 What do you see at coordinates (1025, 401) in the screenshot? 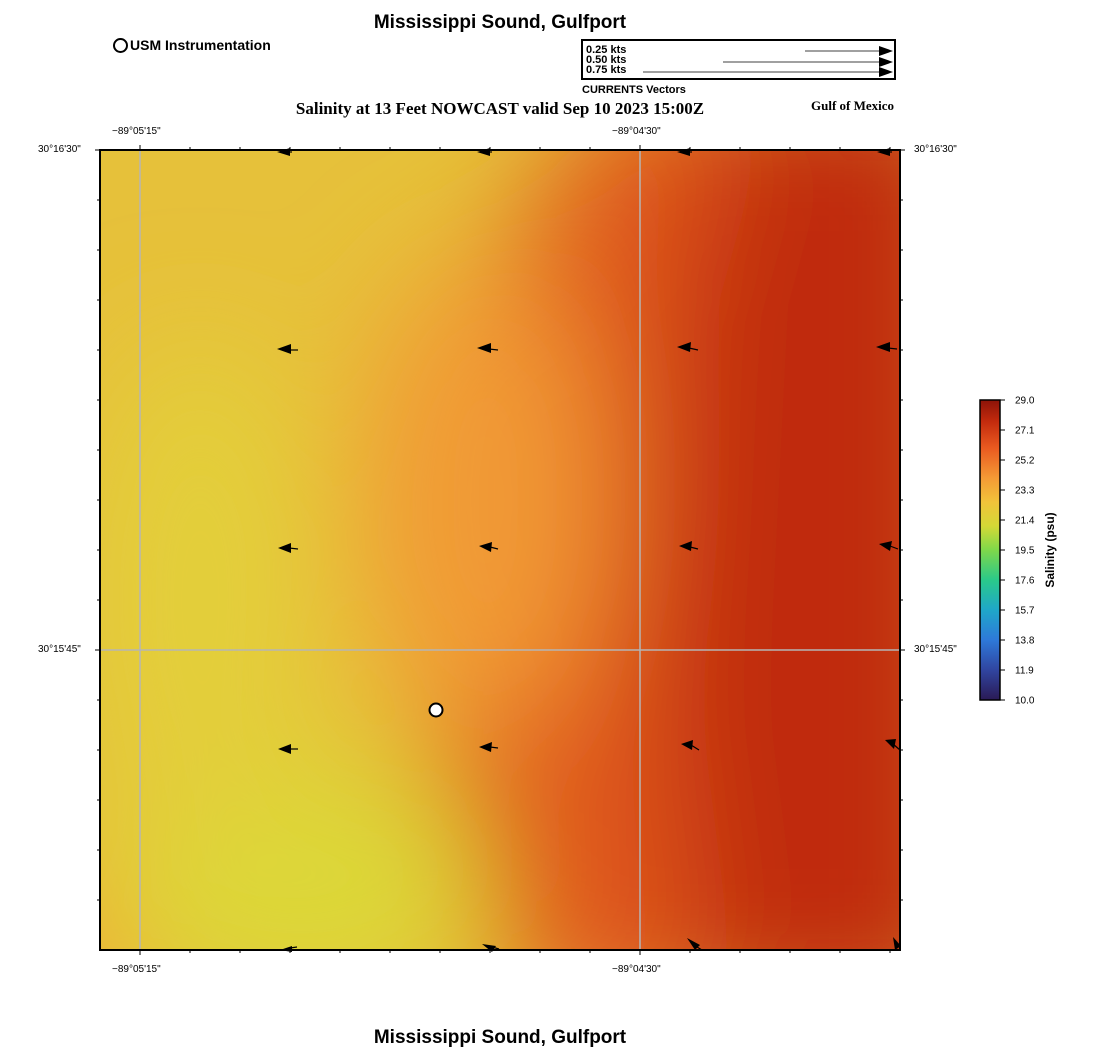
I see `colorbar-tick-label: 29.0` at bounding box center [1025, 401].